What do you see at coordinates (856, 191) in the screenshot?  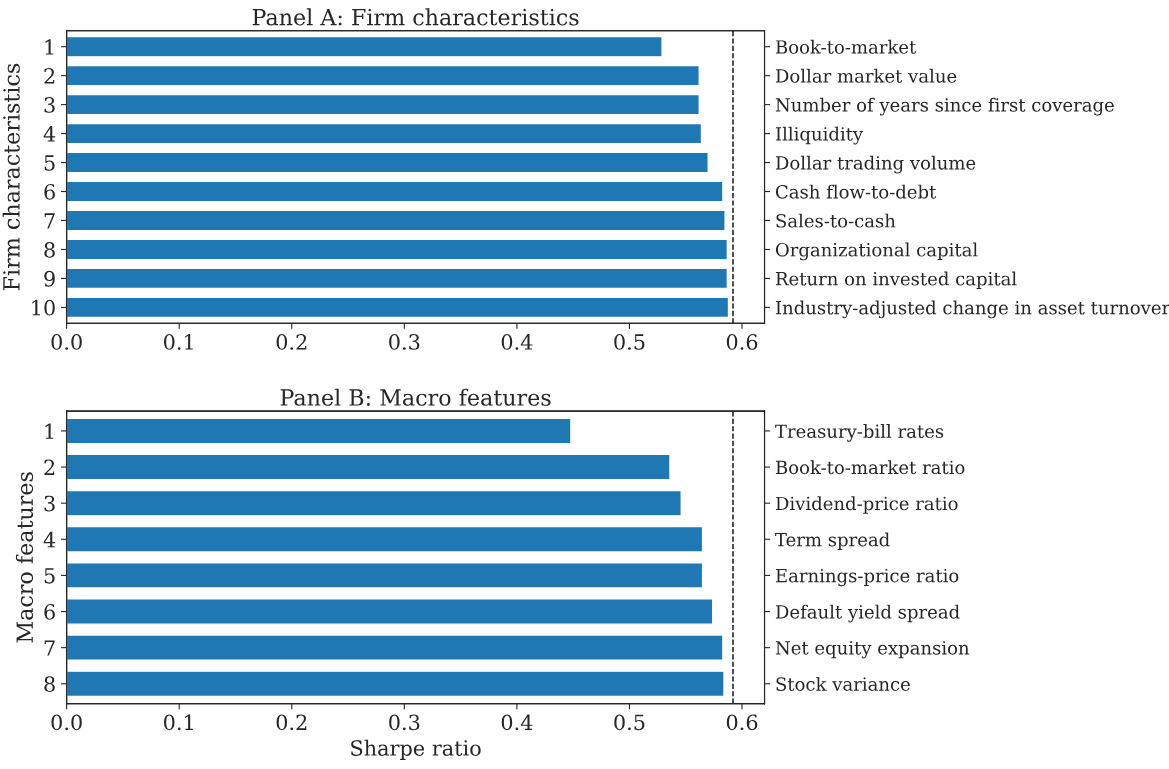 I see `y2-tick-label: Cash flow-to-debt` at bounding box center [856, 191].